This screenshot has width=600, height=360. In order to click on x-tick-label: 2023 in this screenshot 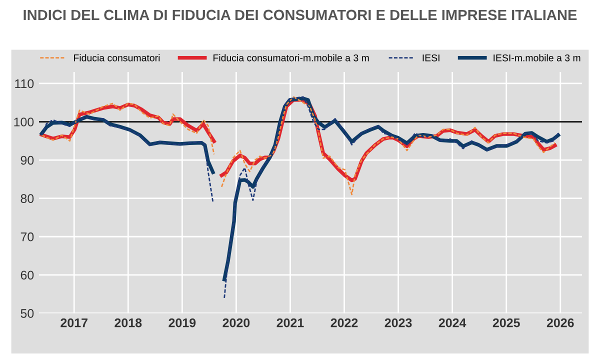, I will do `click(398, 323)`.